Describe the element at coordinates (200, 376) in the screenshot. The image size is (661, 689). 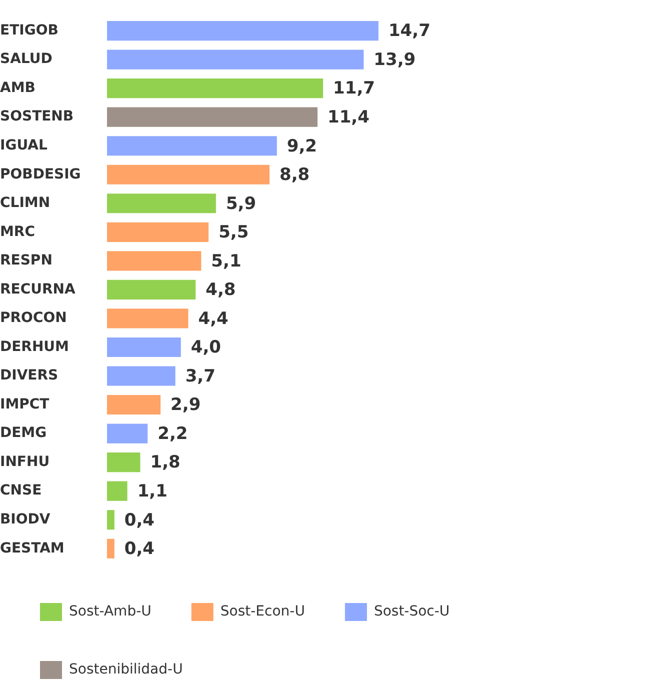
I see `data-label: 3,7` at that location.